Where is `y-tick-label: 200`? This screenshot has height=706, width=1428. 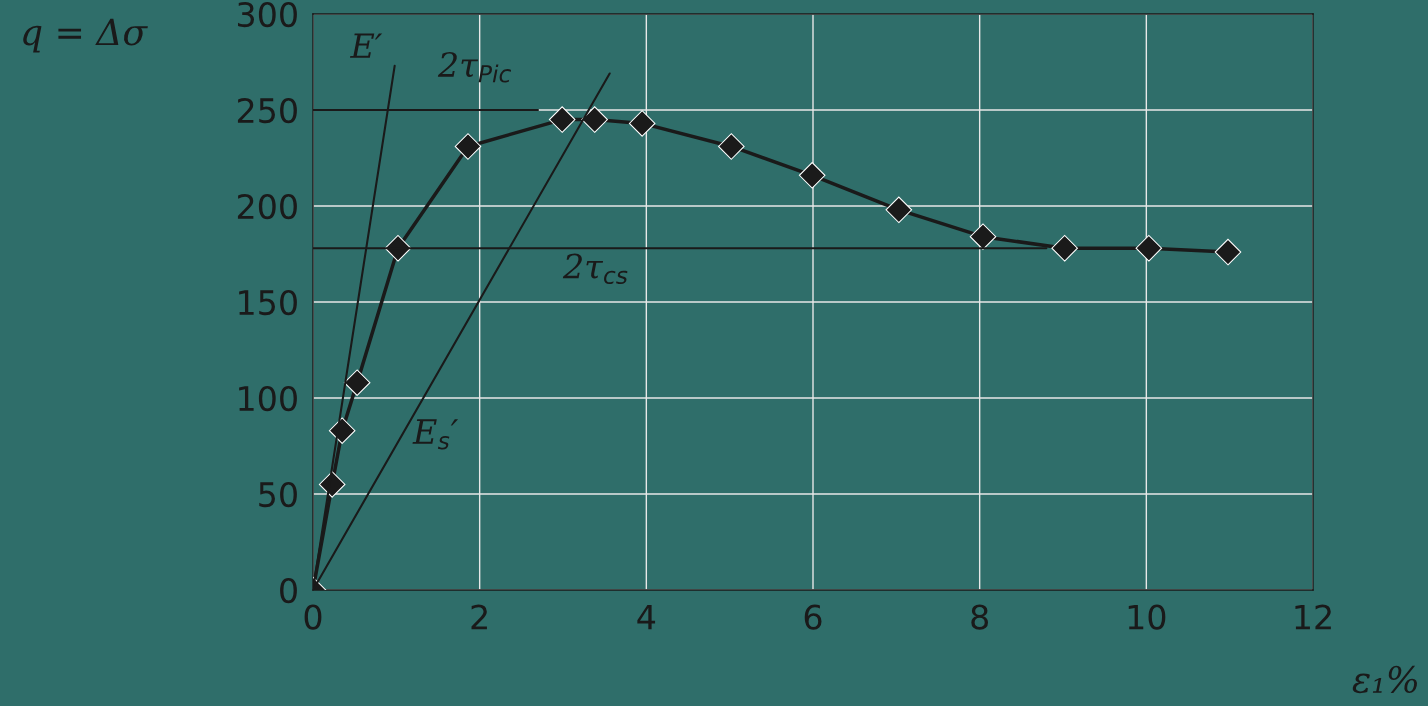 y-tick-label: 200 is located at coordinates (267, 206).